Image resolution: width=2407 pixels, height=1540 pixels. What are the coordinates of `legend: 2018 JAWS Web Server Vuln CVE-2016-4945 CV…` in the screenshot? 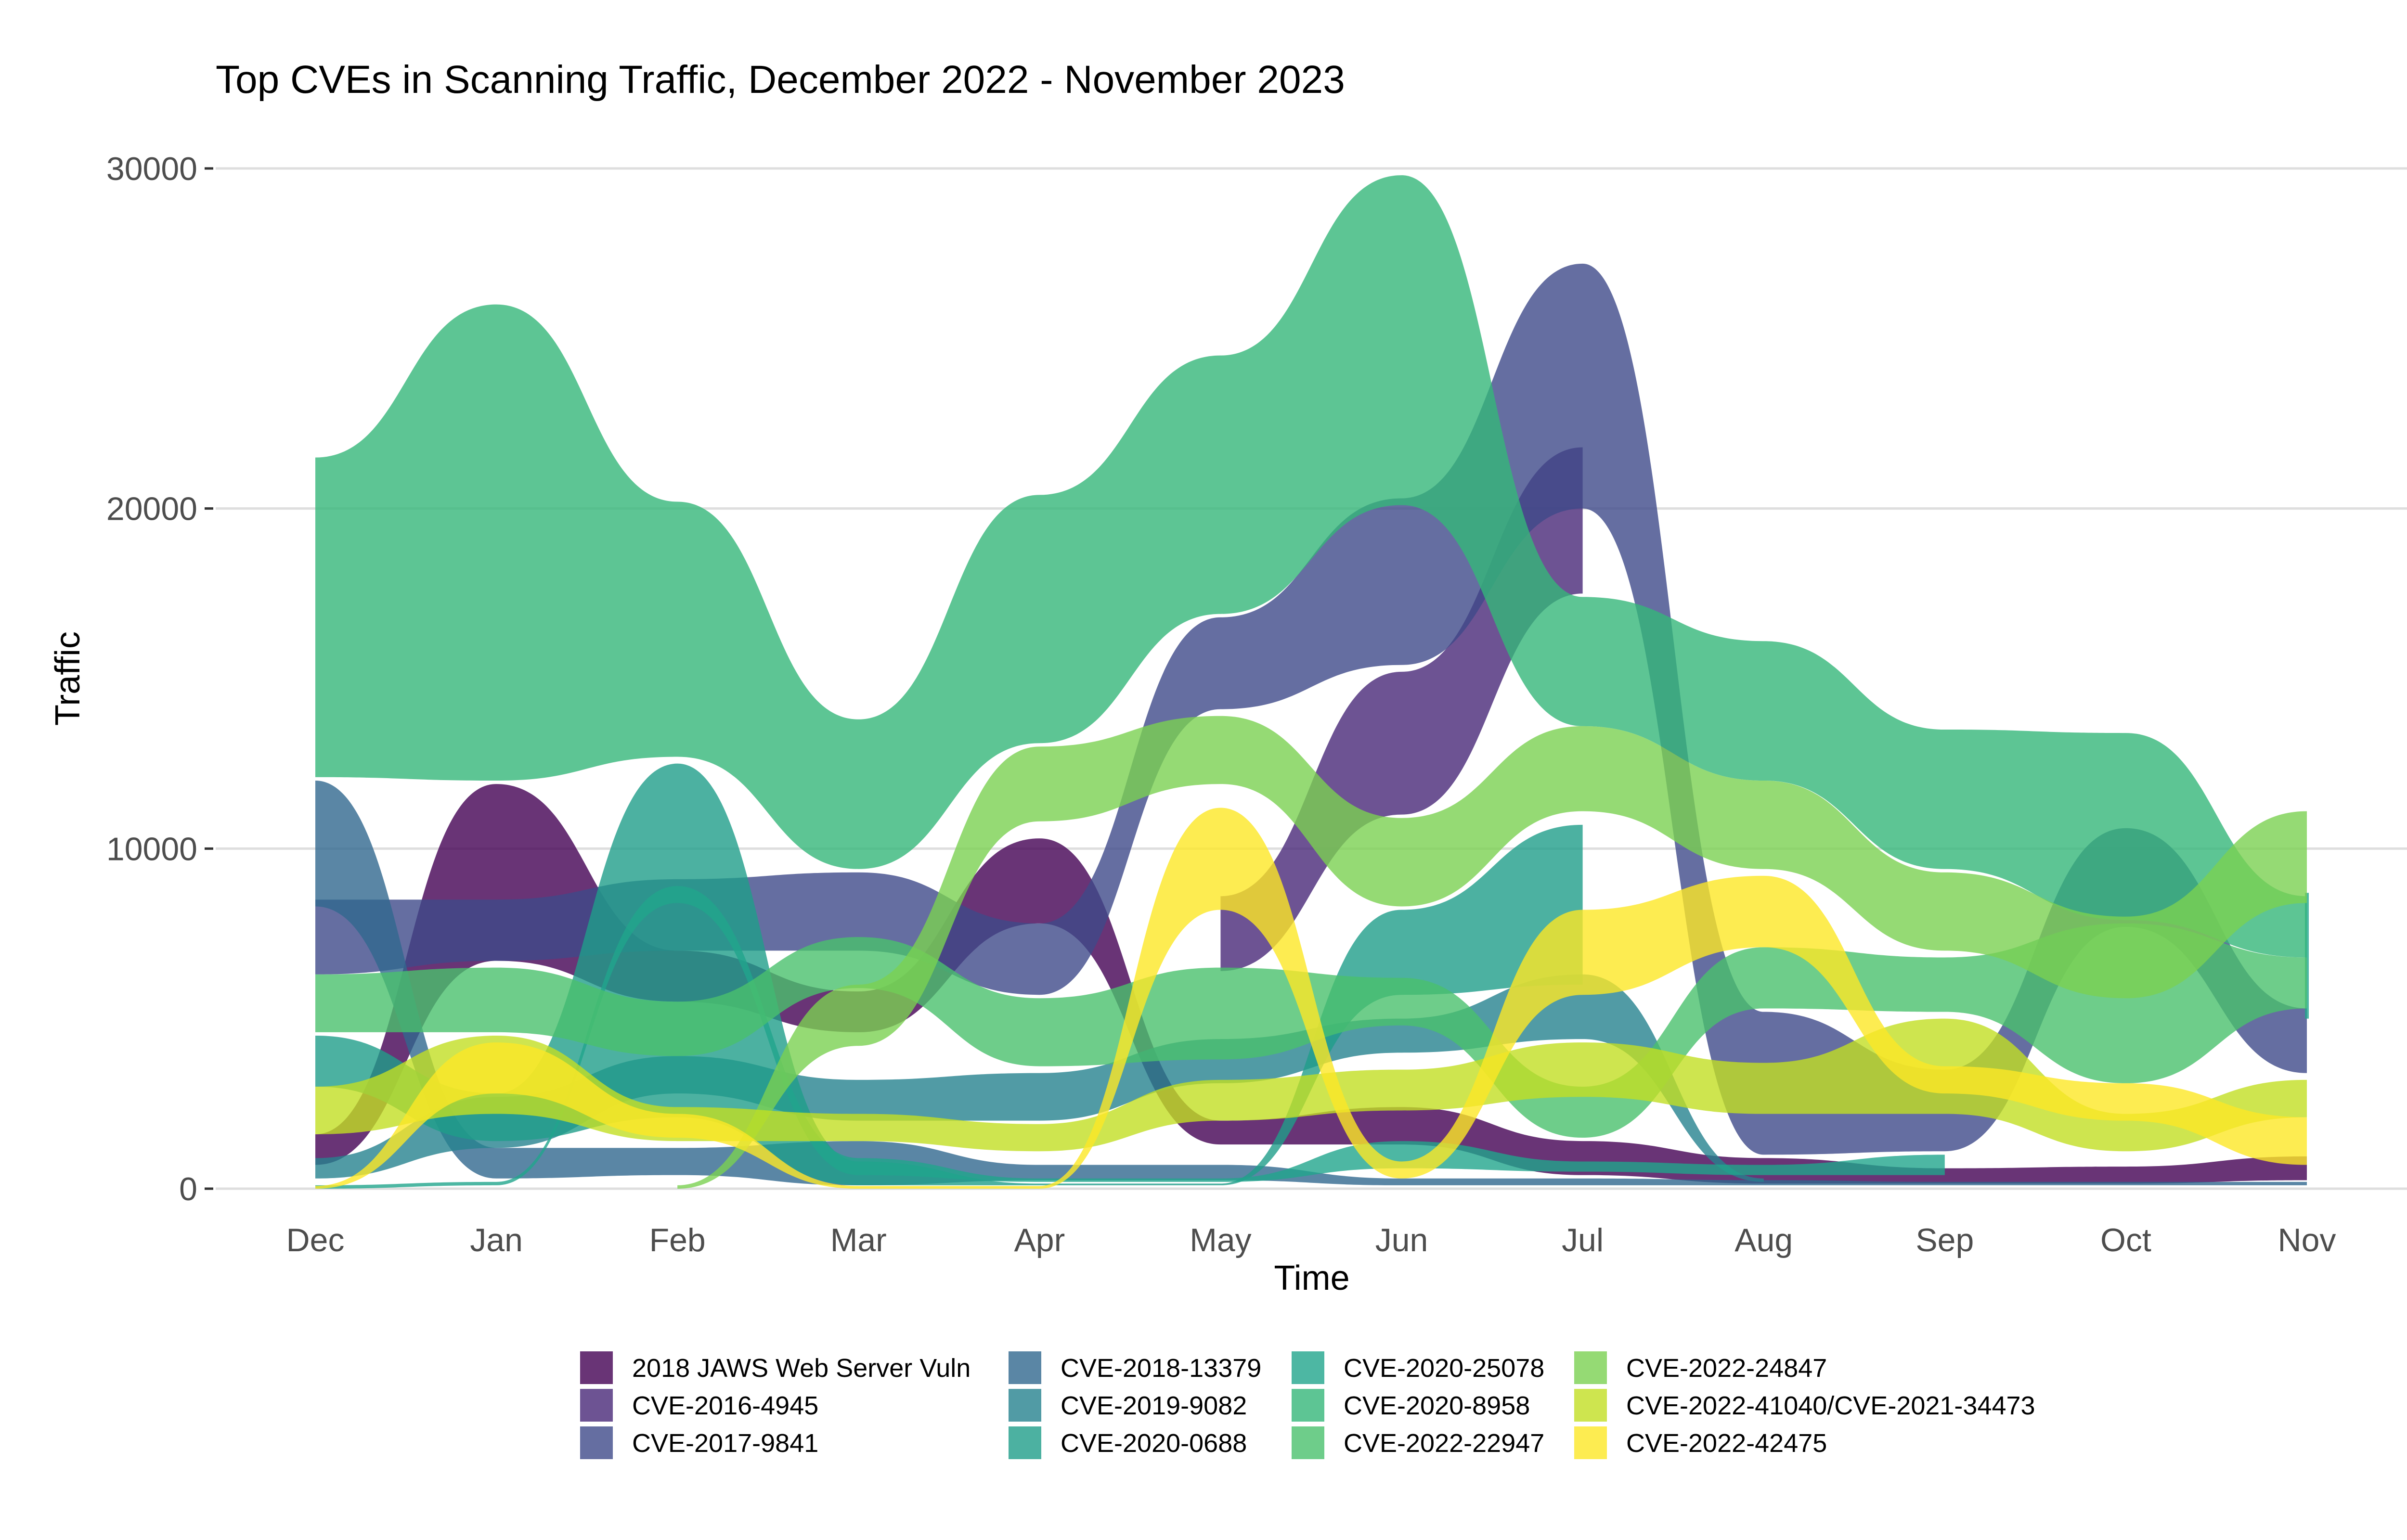 It's located at (1307, 1405).